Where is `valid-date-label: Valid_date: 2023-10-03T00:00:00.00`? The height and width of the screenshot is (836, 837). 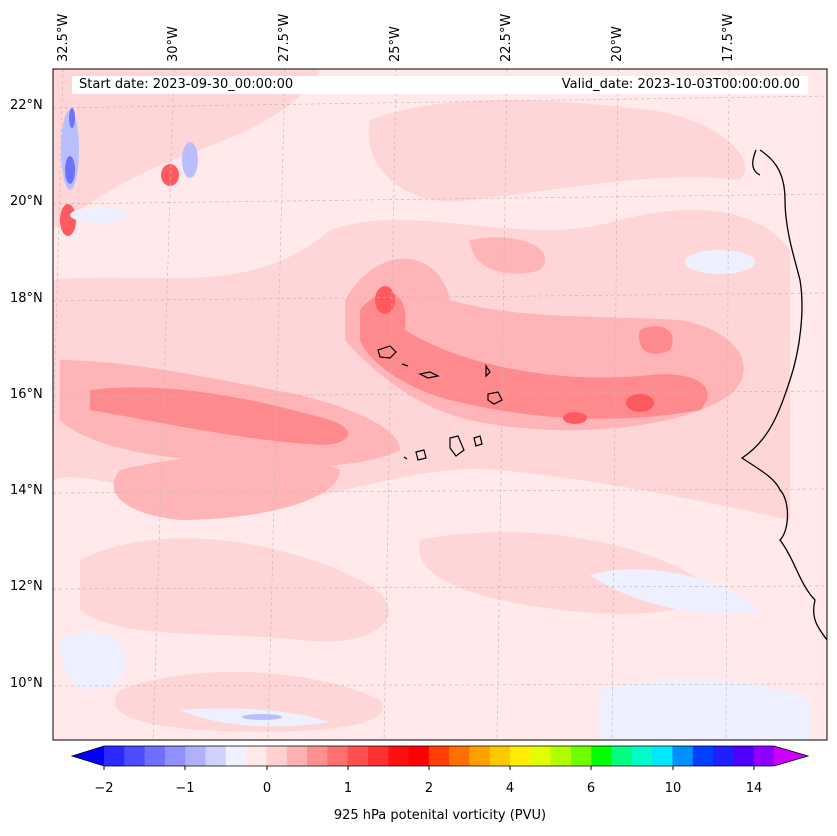
valid-date-label: Valid_date: 2023-10-03T00:00:00.00 is located at coordinates (680, 84).